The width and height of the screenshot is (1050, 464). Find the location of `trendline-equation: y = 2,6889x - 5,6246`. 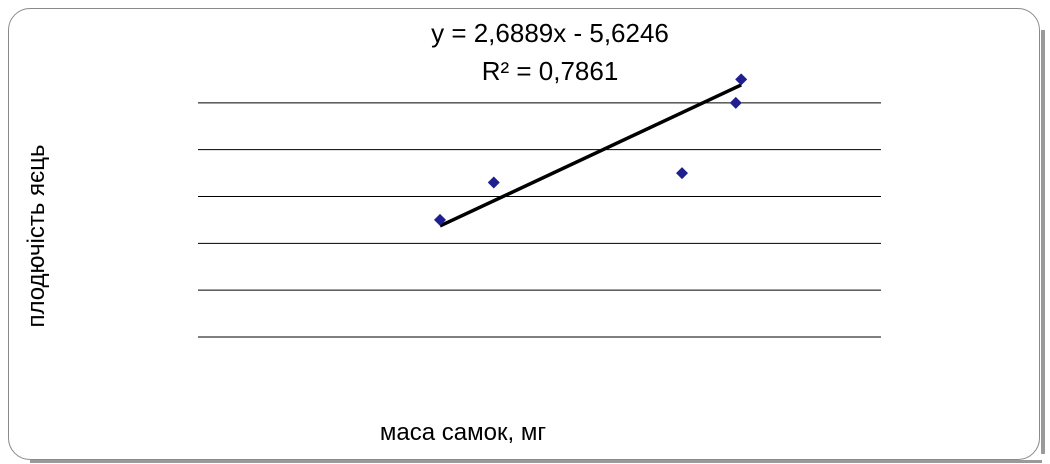

trendline-equation: y = 2,6889x - 5,6246 is located at coordinates (550, 33).